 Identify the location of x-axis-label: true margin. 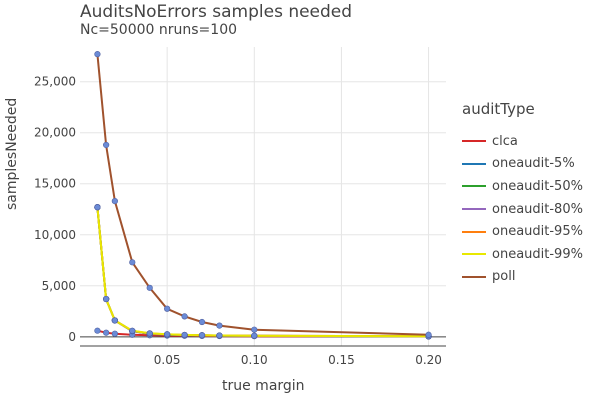
(263, 386).